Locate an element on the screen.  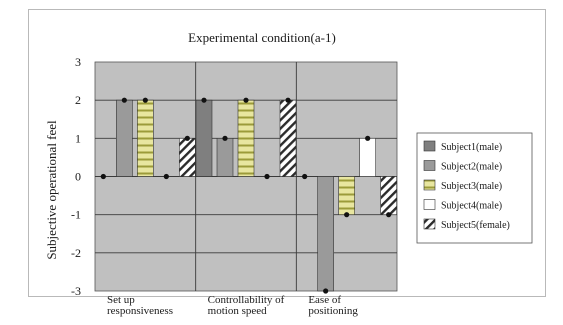
chart-title: Experimental condition(a-1) is located at coordinates (262, 37).